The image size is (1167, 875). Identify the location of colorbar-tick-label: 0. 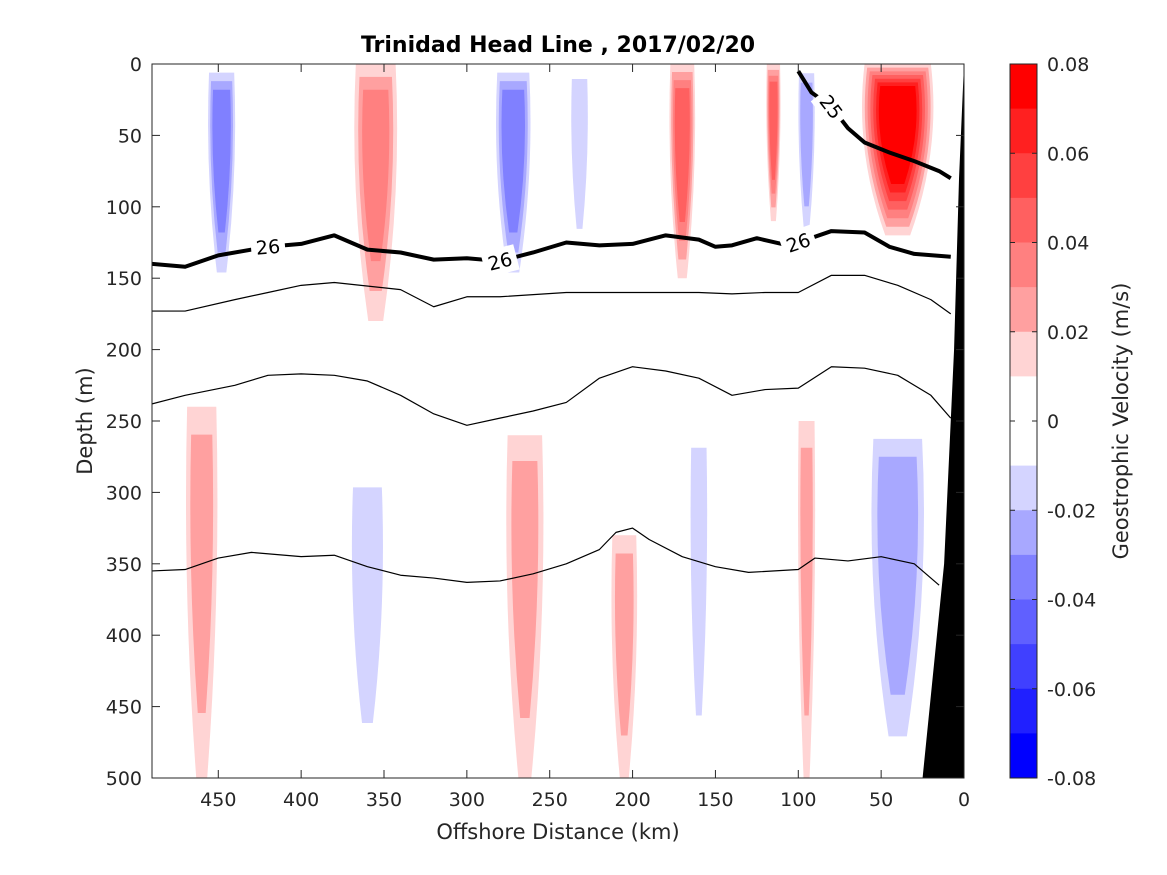
(1053, 422).